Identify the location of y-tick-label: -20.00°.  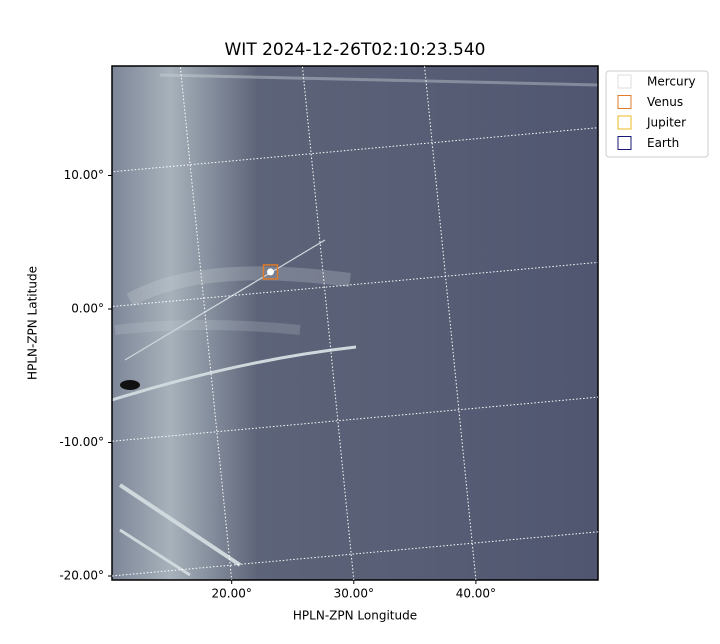
(81, 575).